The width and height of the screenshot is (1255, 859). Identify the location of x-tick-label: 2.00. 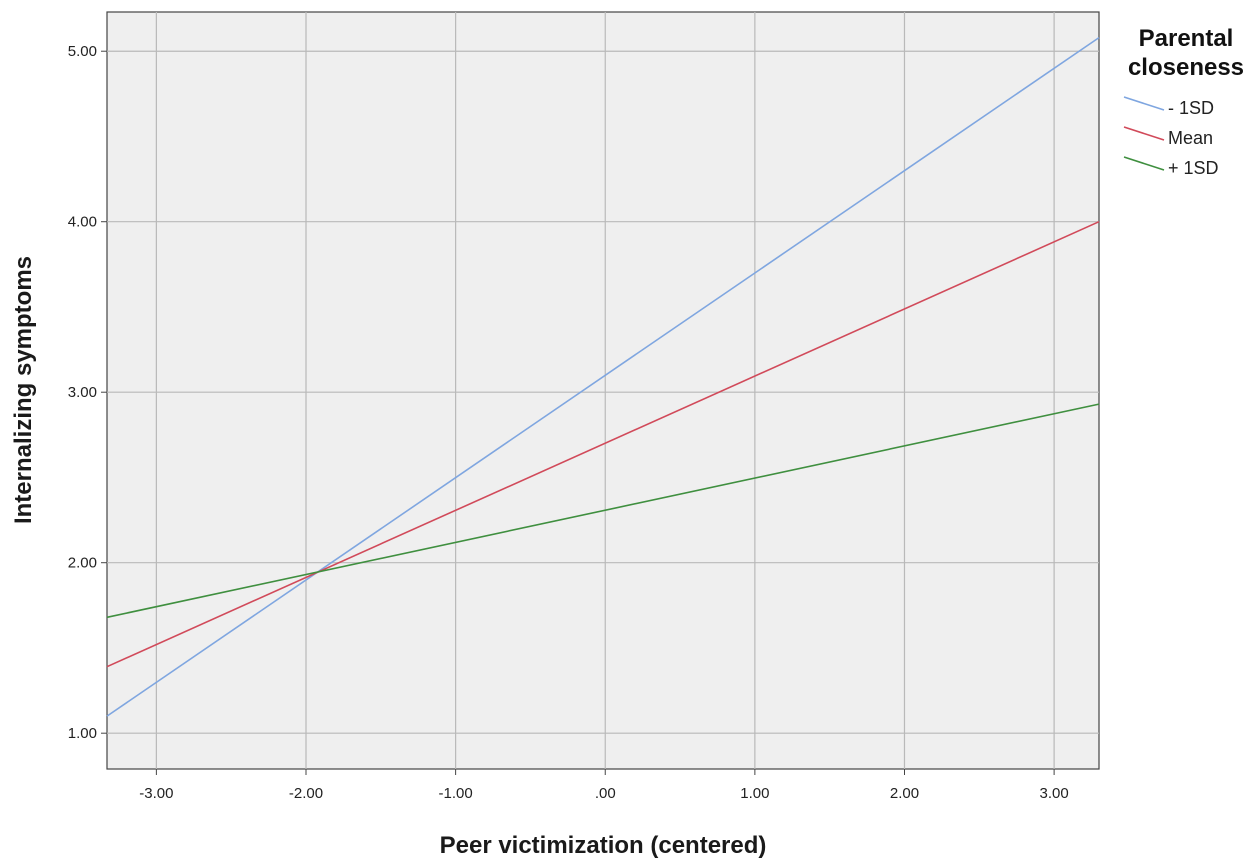
(904, 793).